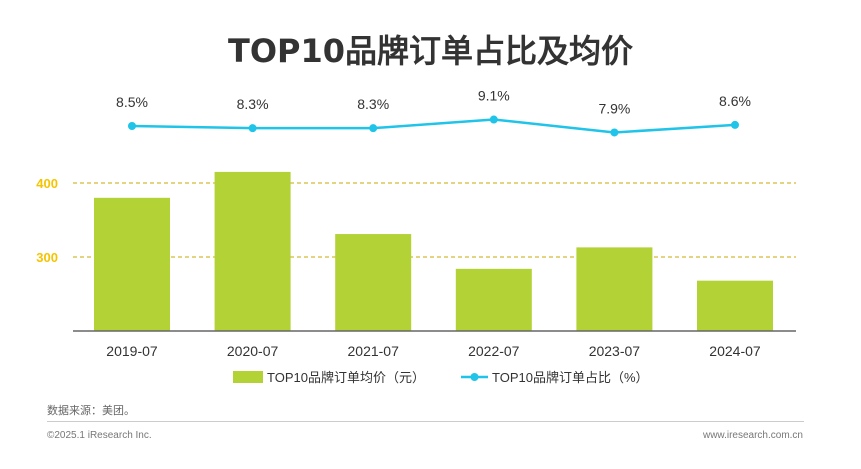 This screenshot has width=861, height=469. I want to click on data-label: 7.9%, so click(614, 108).